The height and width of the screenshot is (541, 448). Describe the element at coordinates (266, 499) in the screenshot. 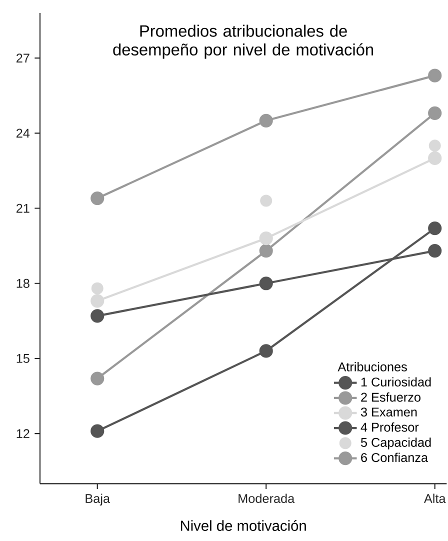

I see `x-tick-label: Moderada` at that location.